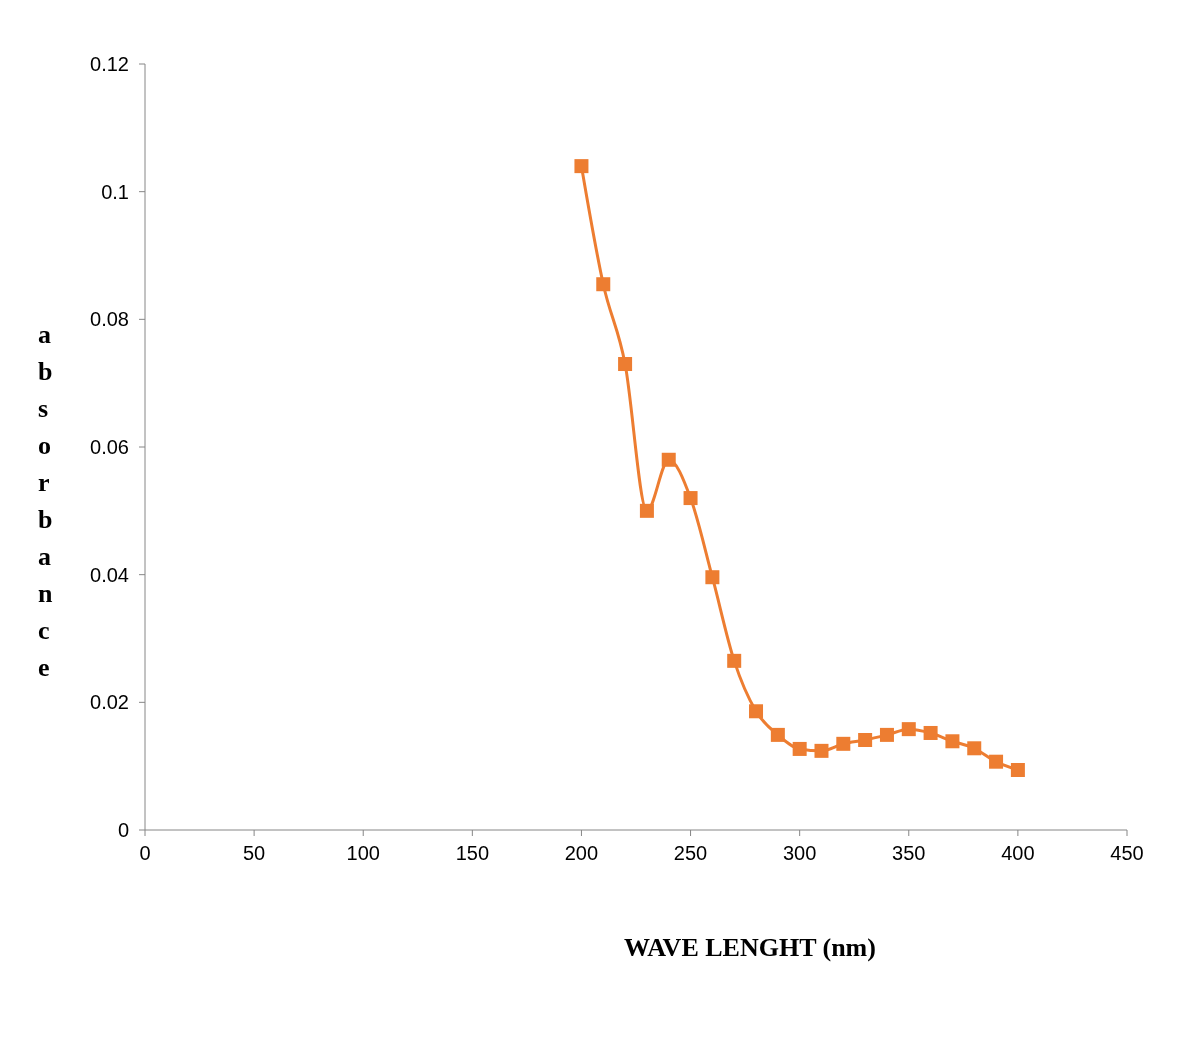 This screenshot has width=1204, height=1047. What do you see at coordinates (109, 702) in the screenshot?
I see `y-tick-label: 0.02` at bounding box center [109, 702].